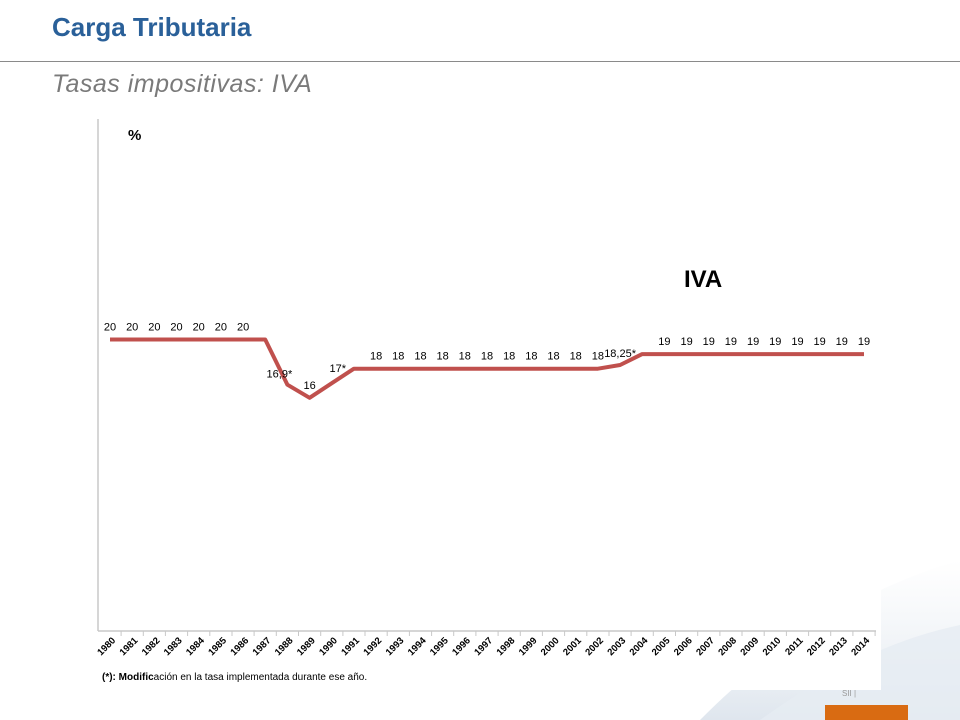 The width and height of the screenshot is (960, 720). I want to click on x-tick-label: 2008, so click(727, 646).